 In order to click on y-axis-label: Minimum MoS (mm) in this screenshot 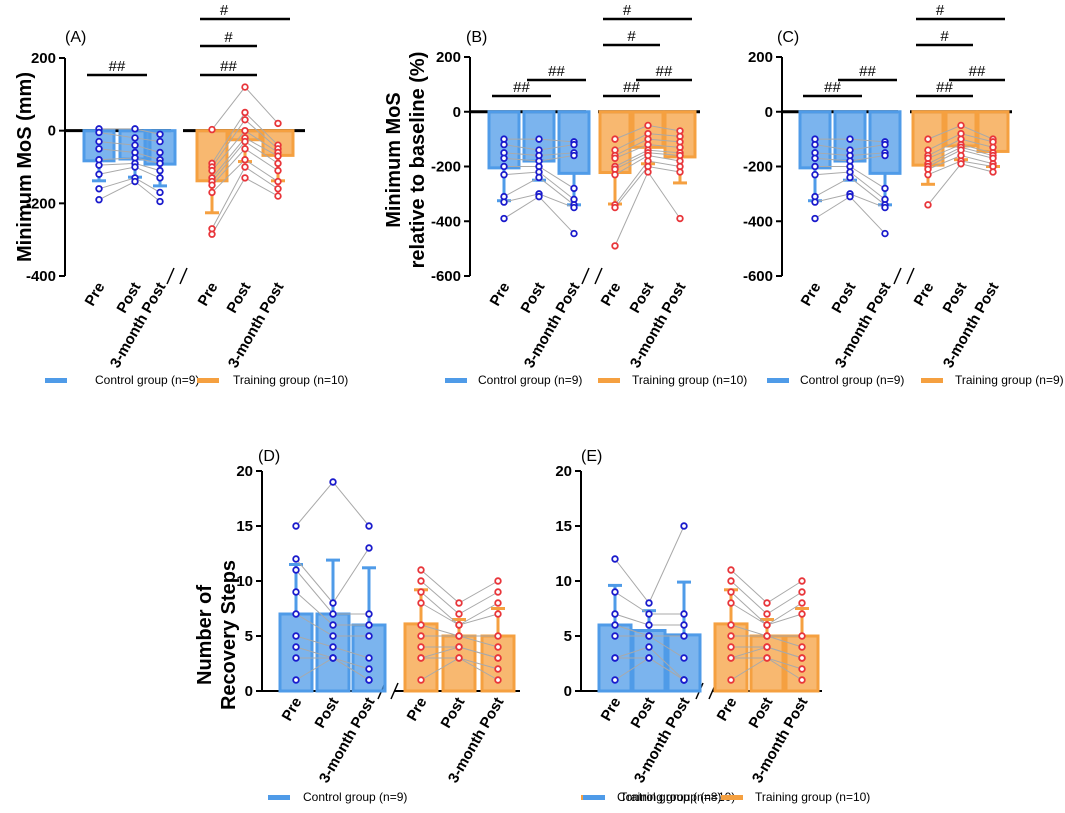, I will do `click(25, 167)`.